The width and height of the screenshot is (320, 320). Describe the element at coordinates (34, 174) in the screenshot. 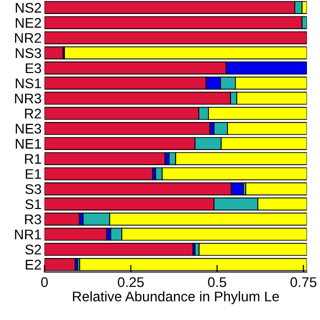

I see `y-tick-label: E1` at that location.